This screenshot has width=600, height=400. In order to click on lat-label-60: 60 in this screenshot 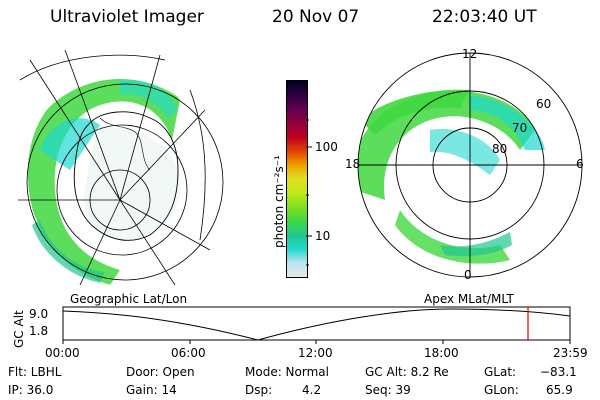, I will do `click(544, 104)`.